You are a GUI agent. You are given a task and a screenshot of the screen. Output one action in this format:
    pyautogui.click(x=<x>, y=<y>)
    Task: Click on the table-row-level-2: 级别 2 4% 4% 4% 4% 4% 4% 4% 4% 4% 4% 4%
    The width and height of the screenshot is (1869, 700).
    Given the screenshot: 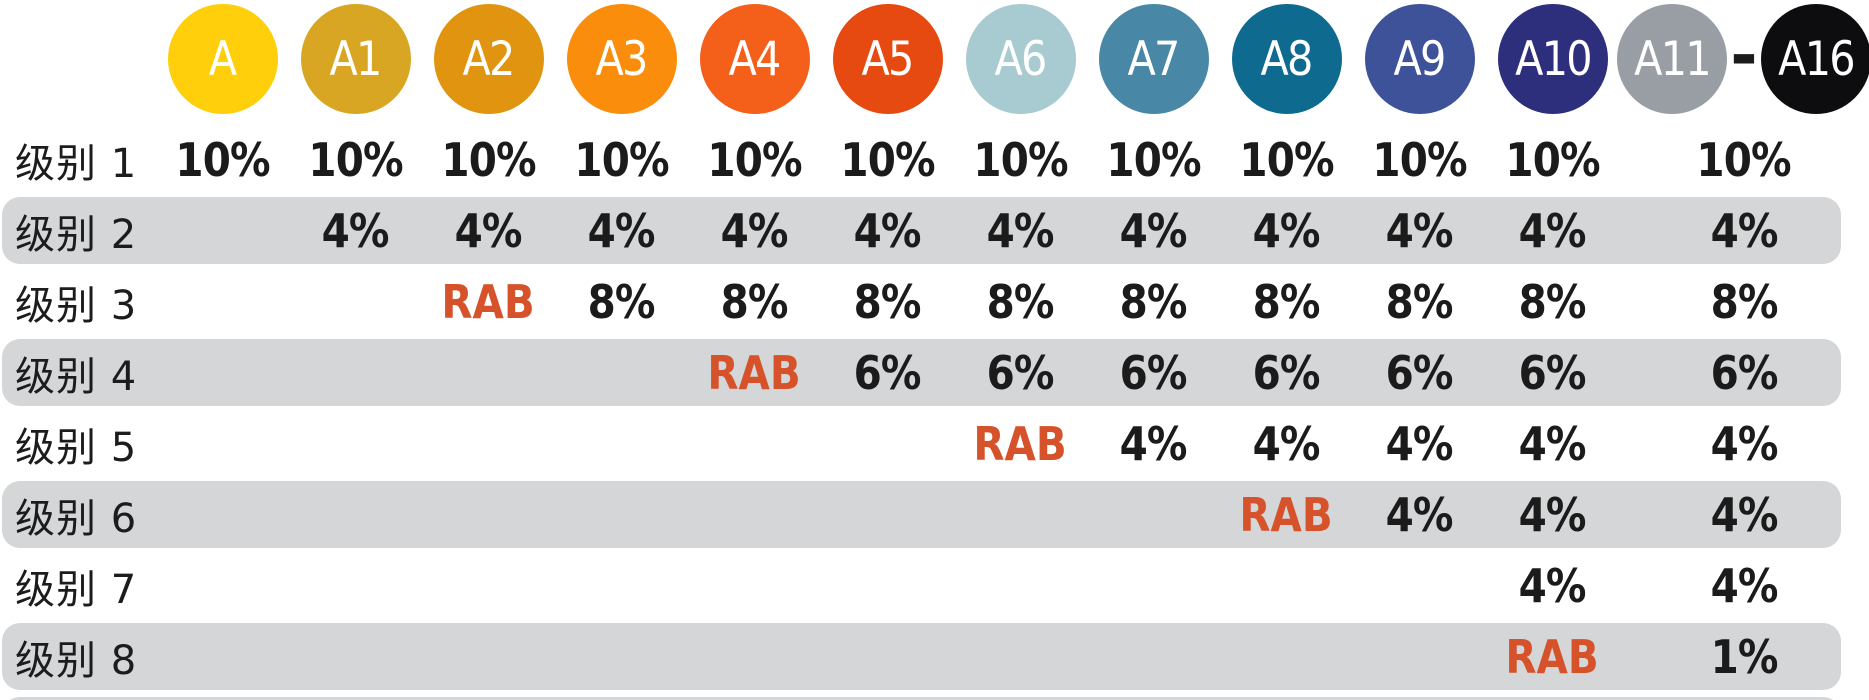 What is the action you would take?
    pyautogui.click(x=934, y=230)
    